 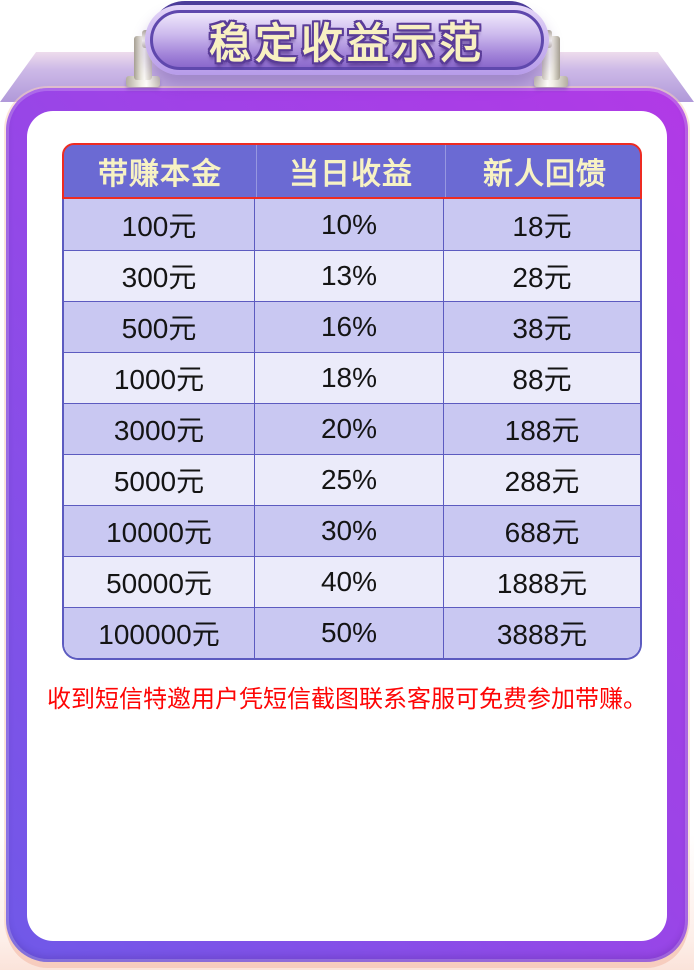 I want to click on table-cell: 50000元, so click(x=159, y=581).